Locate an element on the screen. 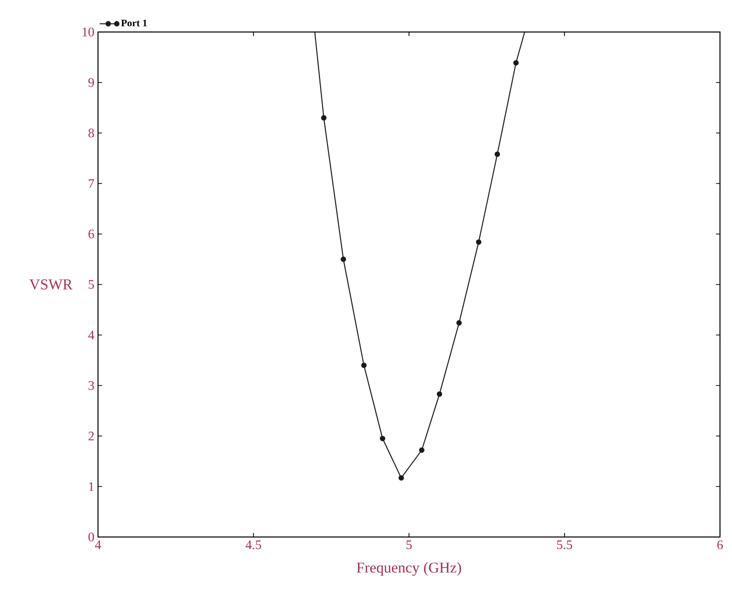  x-axis-title: Frequency (GHz) is located at coordinates (409, 569).